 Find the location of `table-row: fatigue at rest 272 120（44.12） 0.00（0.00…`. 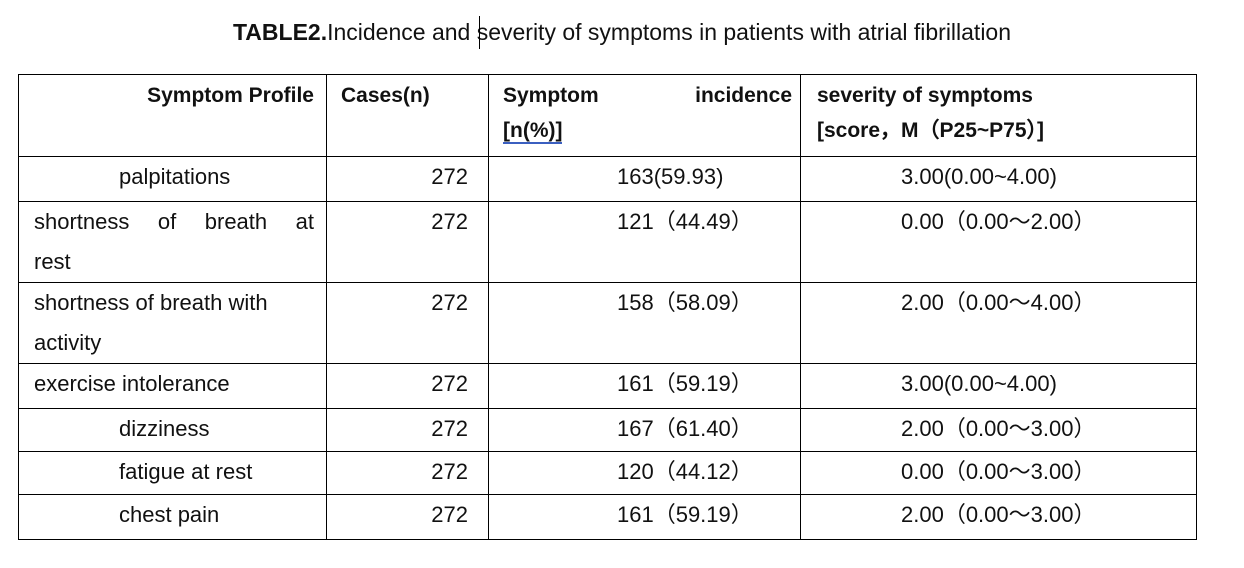

table-row: fatigue at rest 272 120（44.12） 0.00（0.00… is located at coordinates (607, 473).